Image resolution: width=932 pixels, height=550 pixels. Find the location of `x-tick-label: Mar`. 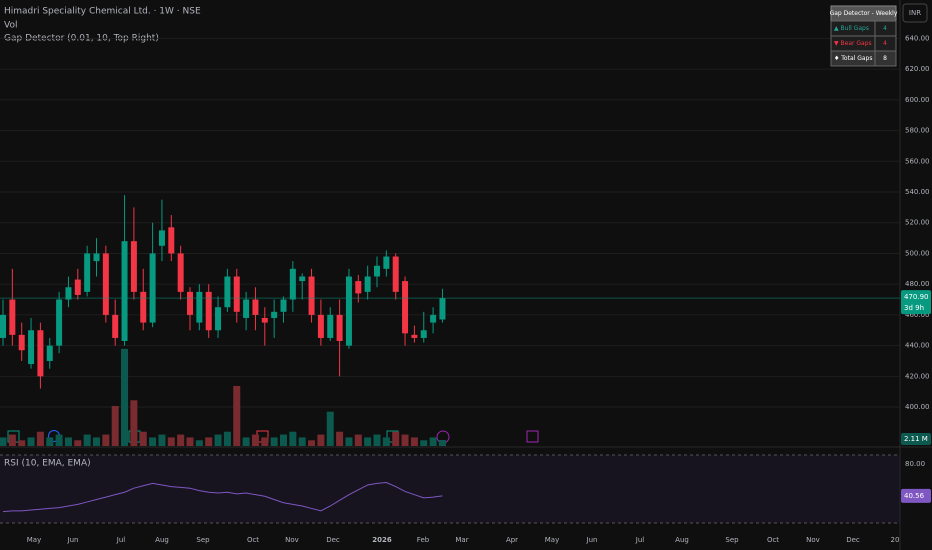

x-tick-label: Mar is located at coordinates (461, 540).